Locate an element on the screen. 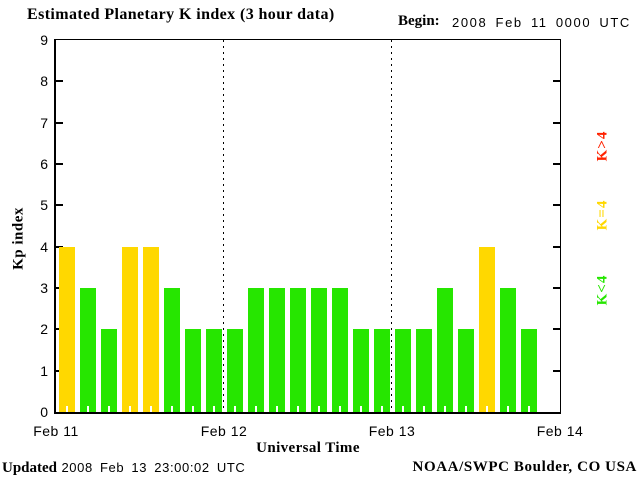 The height and width of the screenshot is (480, 640). y-tick-label: 0 is located at coordinates (44, 412).